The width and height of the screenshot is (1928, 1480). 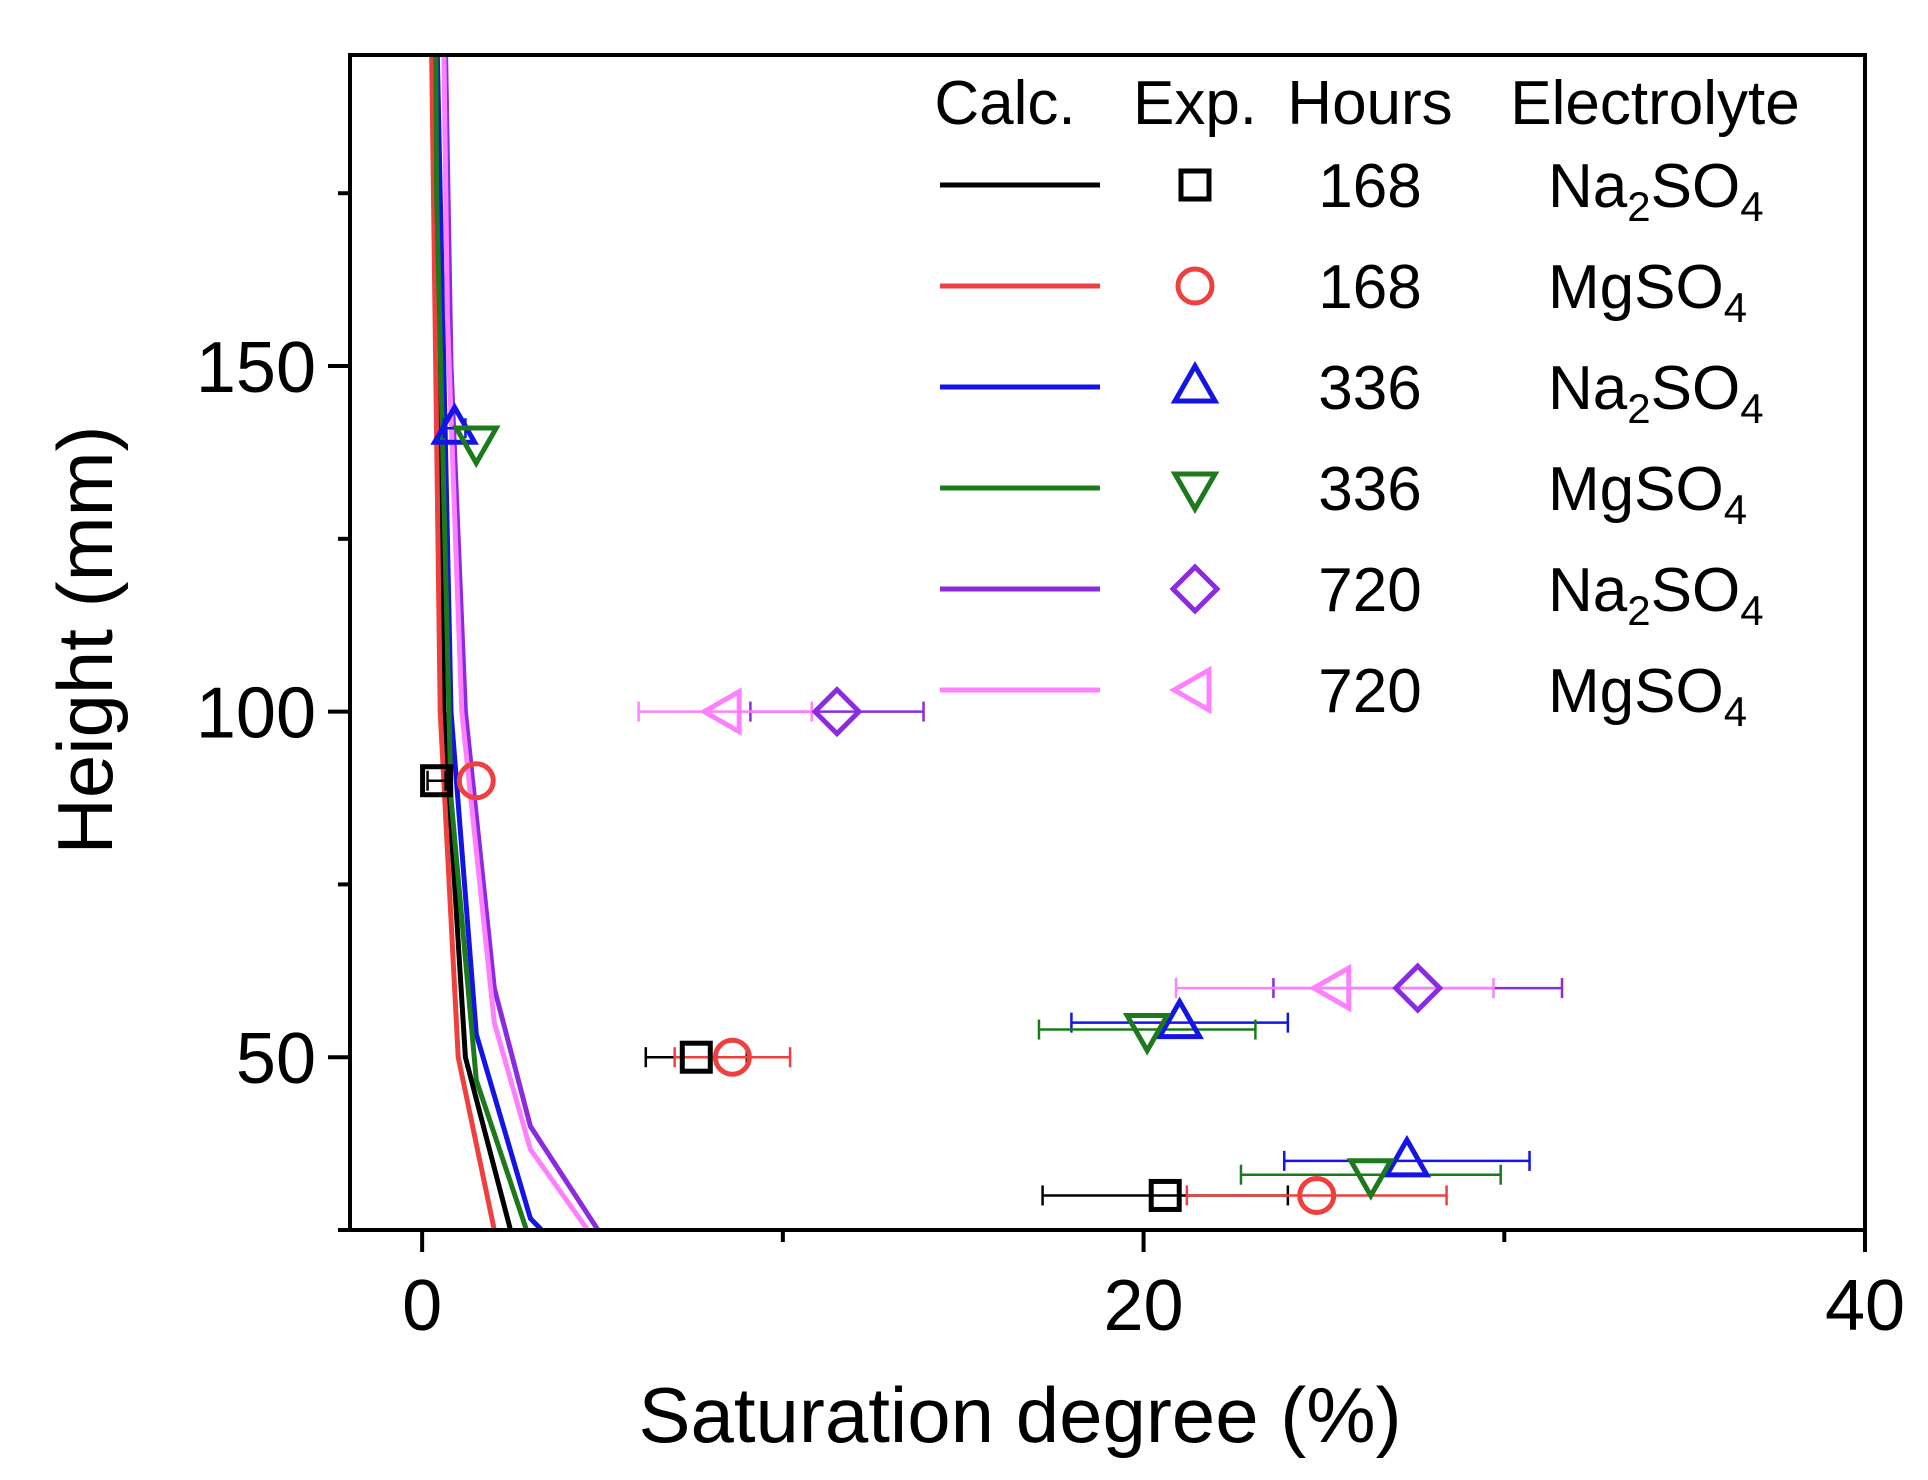 What do you see at coordinates (1195, 382) in the screenshot?
I see `legend-marker-336-na2so4` at bounding box center [1195, 382].